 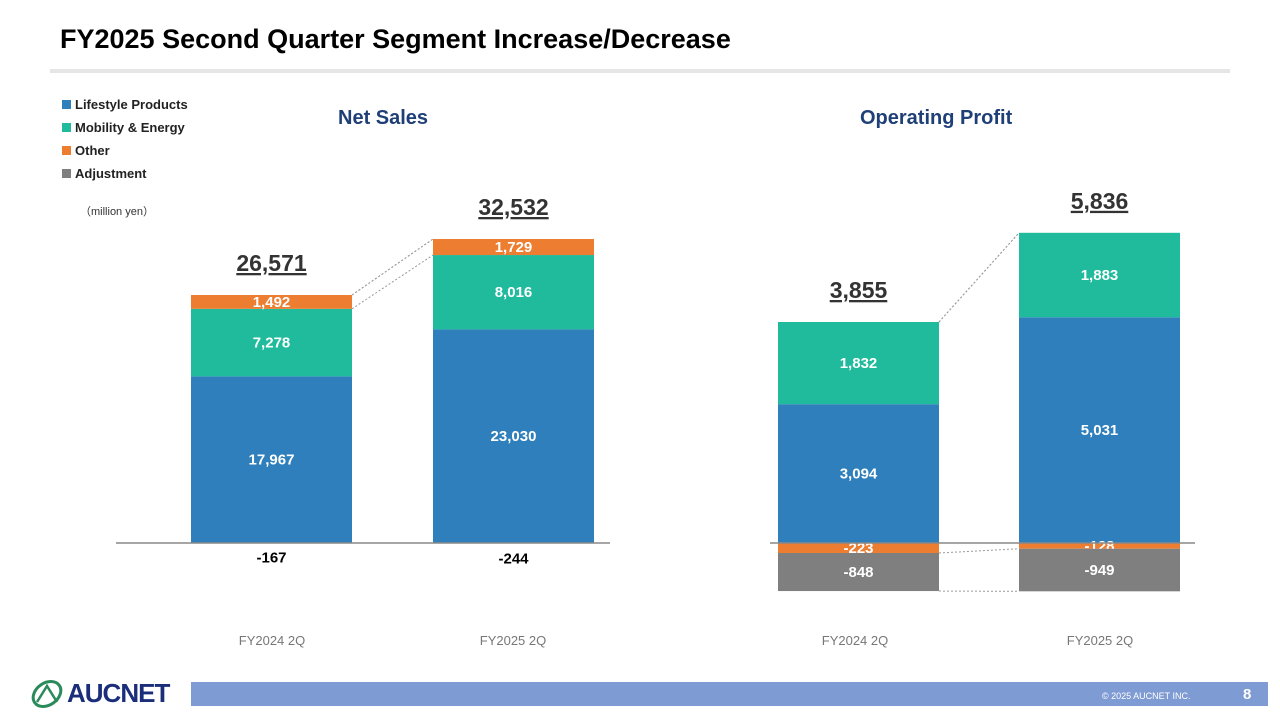 I want to click on legend-label: Adjustment, so click(x=111, y=173).